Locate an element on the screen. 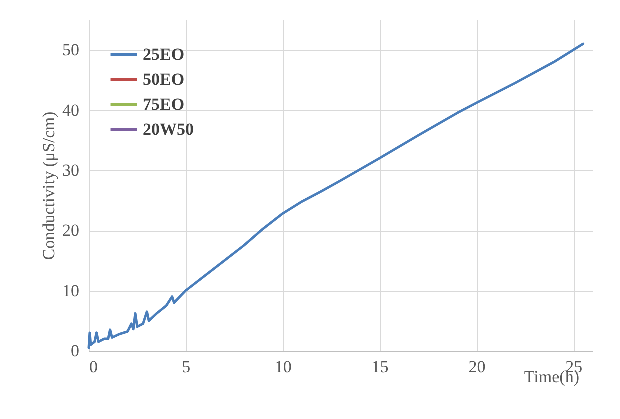 The height and width of the screenshot is (419, 620). y-tick-label: 20 is located at coordinates (71, 230).